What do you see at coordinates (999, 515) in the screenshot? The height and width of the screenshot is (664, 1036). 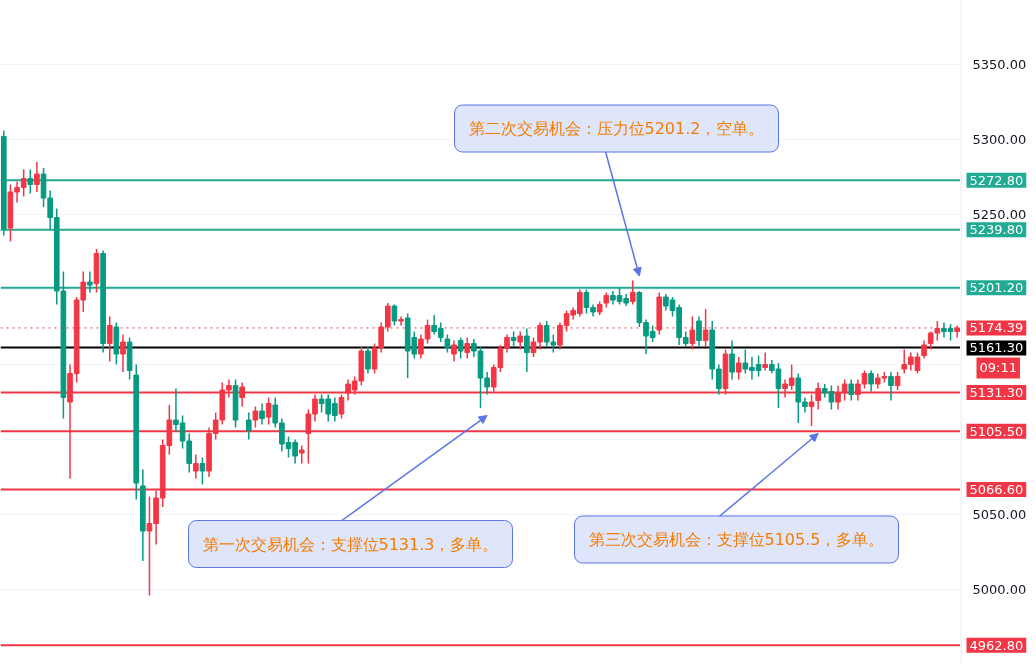 I see `y-tick-label: 5050.00` at bounding box center [999, 515].